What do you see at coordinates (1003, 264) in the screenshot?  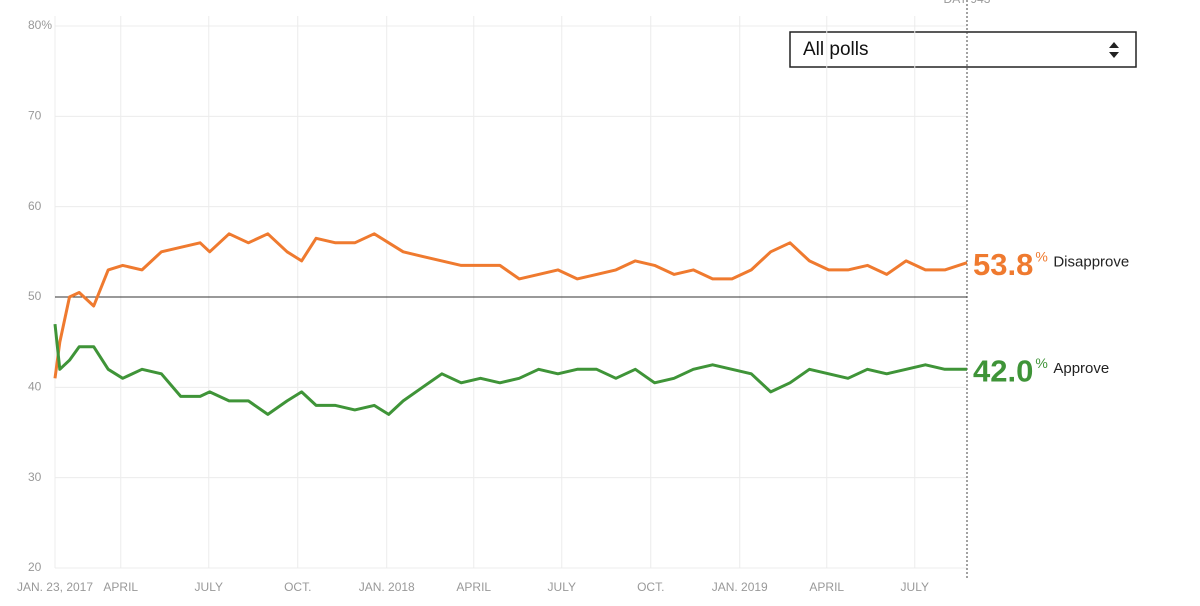 I see `end-value: 53.8` at bounding box center [1003, 264].